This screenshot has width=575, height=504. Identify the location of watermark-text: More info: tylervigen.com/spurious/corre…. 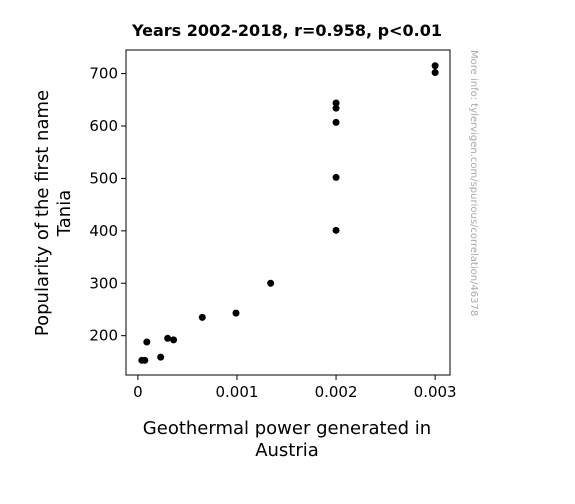
(473, 183).